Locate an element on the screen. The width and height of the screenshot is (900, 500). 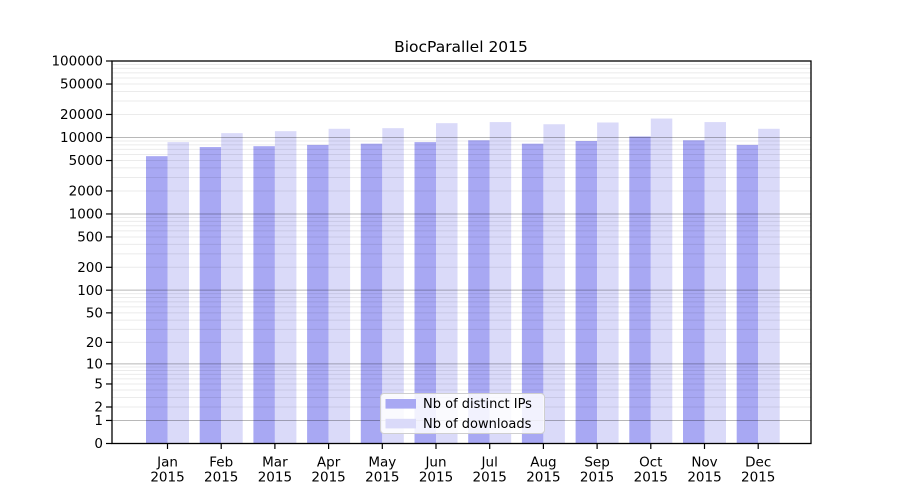
x-tick-label-month: Apr is located at coordinates (329, 463).